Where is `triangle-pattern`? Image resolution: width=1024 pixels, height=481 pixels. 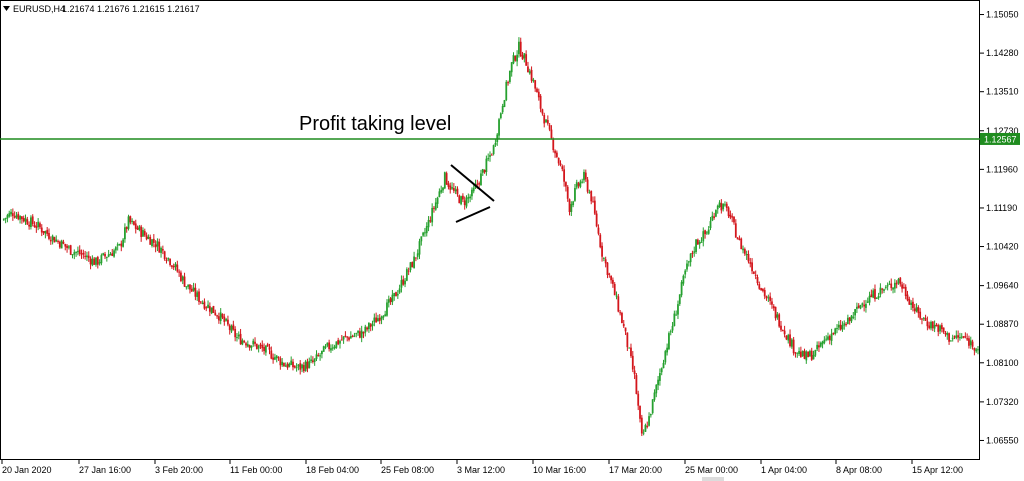 triangle-pattern is located at coordinates (472, 193).